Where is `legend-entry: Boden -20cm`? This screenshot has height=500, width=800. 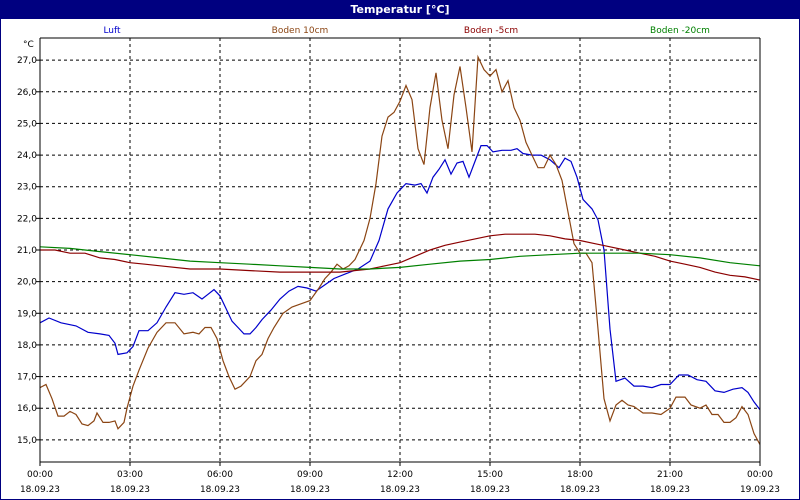
legend-entry: Boden -20cm is located at coordinates (680, 31).